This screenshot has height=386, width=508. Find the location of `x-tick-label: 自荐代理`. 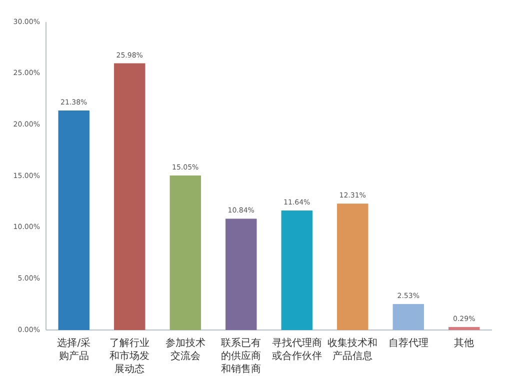

x-tick-label: 自荐代理 is located at coordinates (408, 343).